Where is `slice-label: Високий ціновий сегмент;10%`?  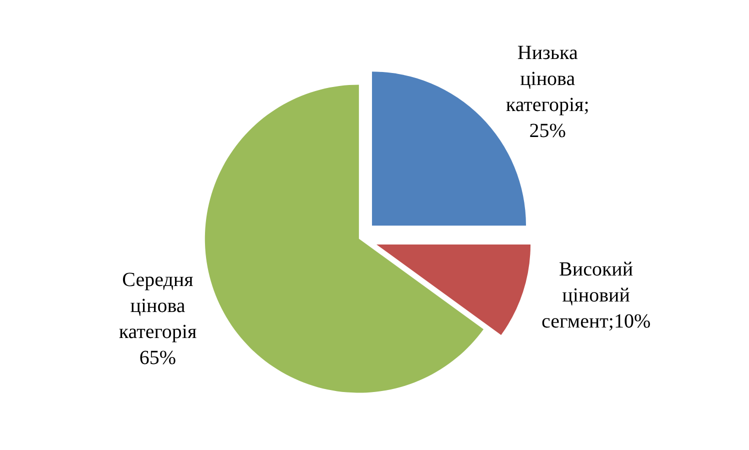 slice-label: Високий ціновий сегмент;10% is located at coordinates (596, 295).